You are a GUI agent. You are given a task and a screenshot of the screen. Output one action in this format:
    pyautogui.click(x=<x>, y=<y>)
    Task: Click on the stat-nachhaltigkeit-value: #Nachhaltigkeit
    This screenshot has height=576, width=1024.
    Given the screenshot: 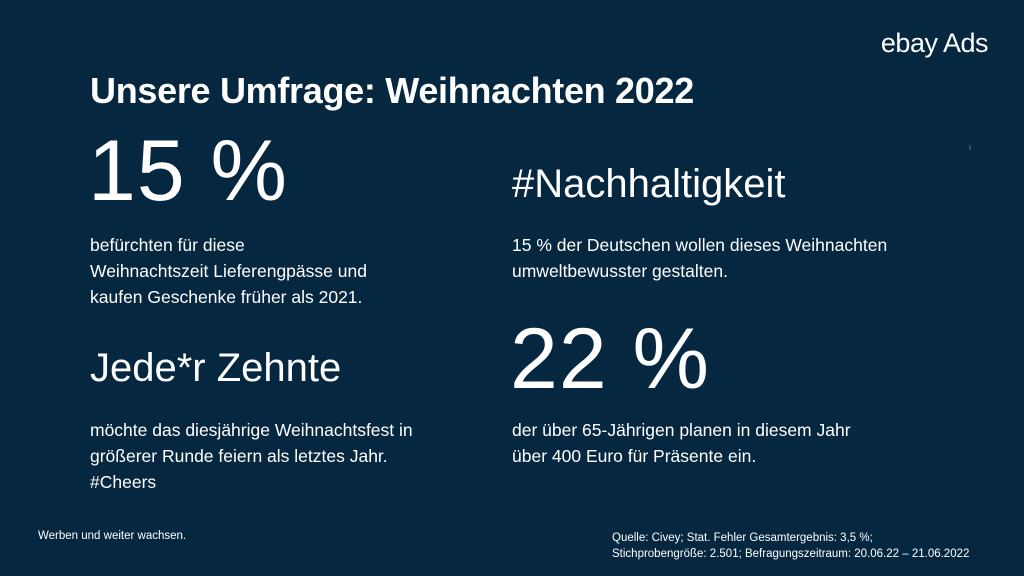 What is the action you would take?
    pyautogui.click(x=649, y=184)
    